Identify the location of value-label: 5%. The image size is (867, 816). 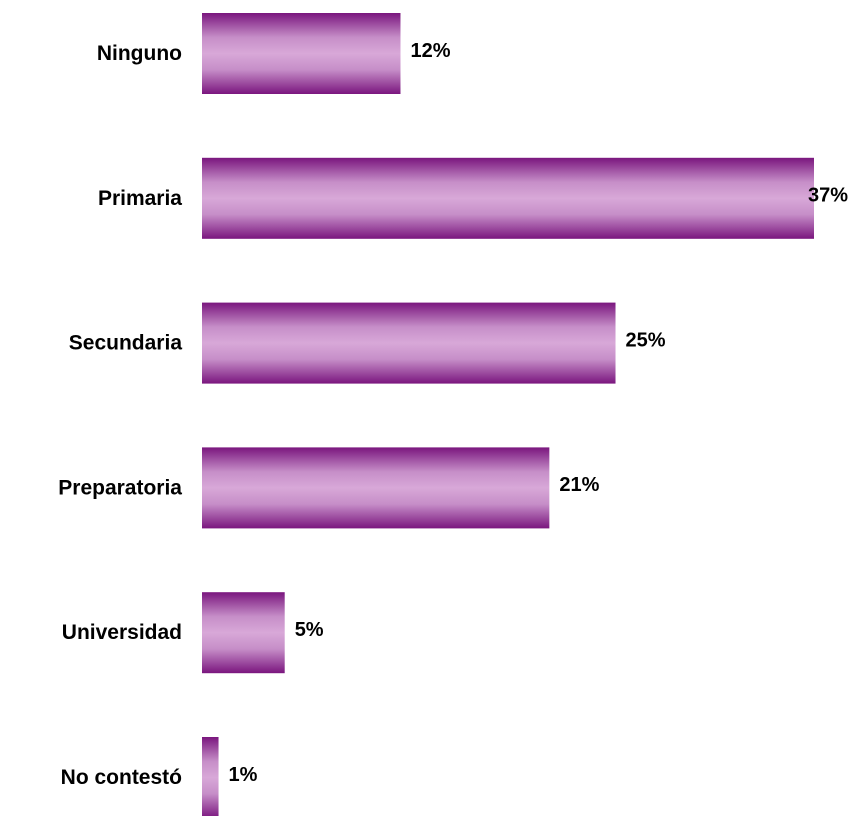
(309, 630).